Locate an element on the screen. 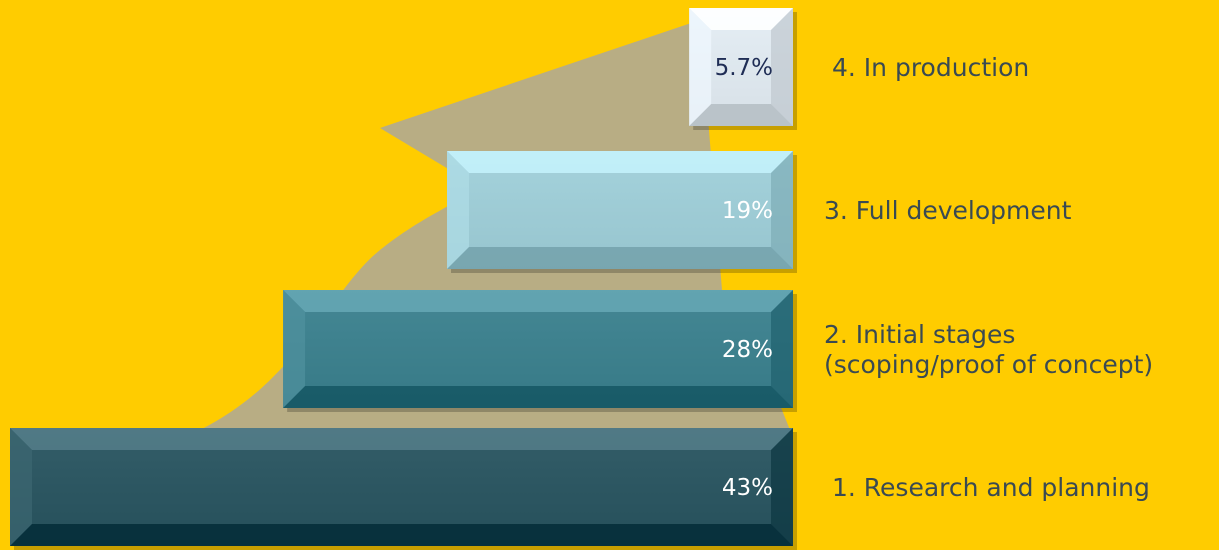 The image size is (1219, 550). category-label: 4. In production is located at coordinates (930, 67).